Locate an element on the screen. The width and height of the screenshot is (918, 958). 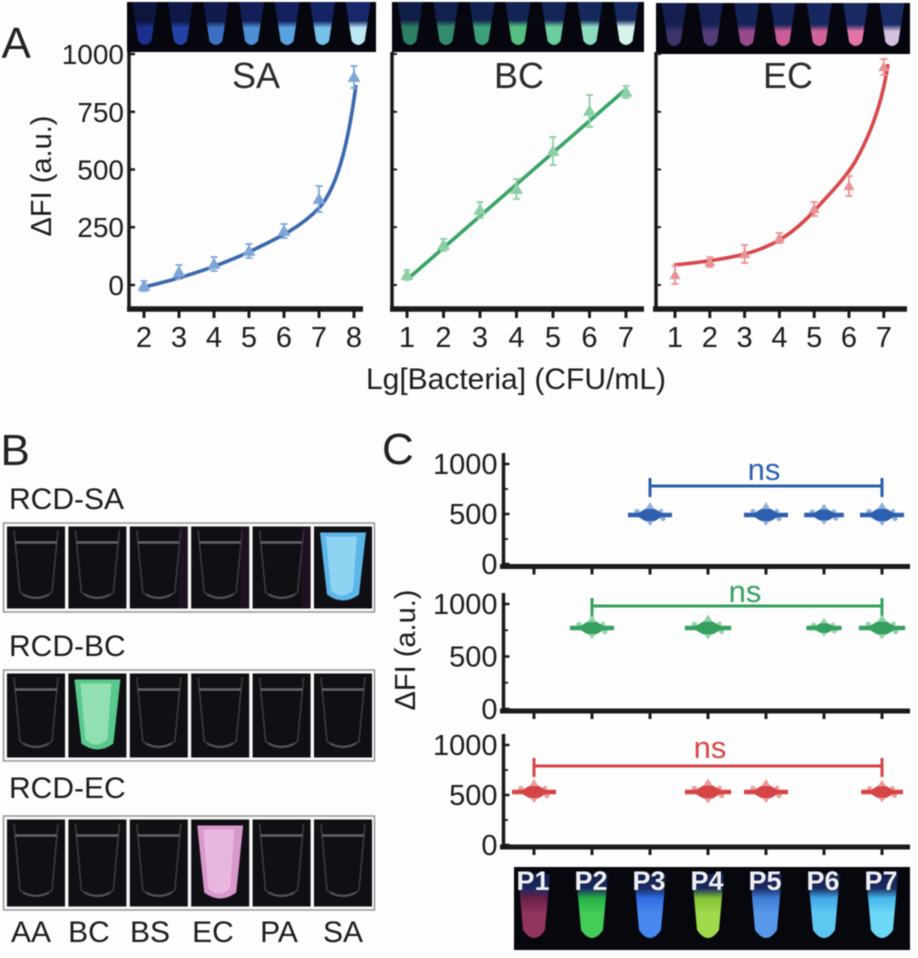
svg-text: BS is located at coordinates (150, 932).